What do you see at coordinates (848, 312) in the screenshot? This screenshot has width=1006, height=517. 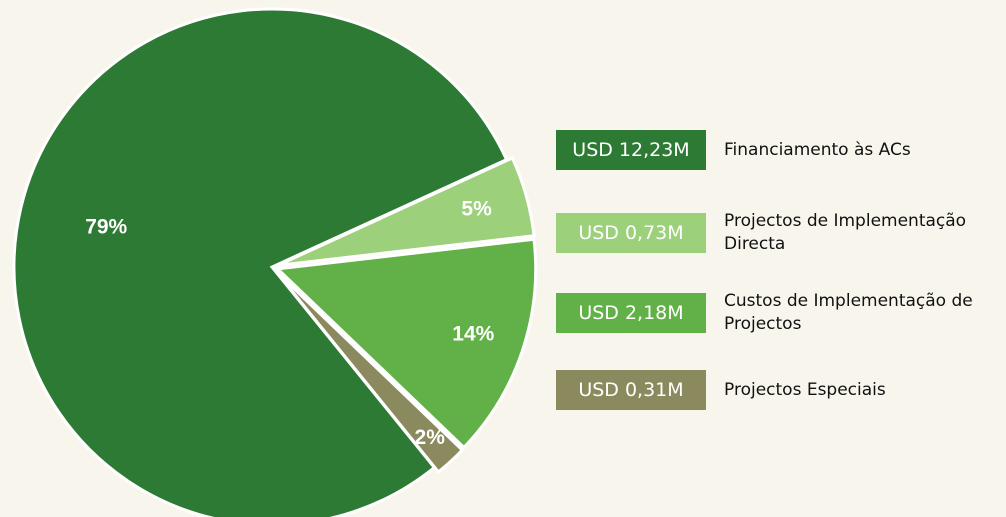 I see `legend-label: Custos de Implementação de Projectos` at bounding box center [848, 312].